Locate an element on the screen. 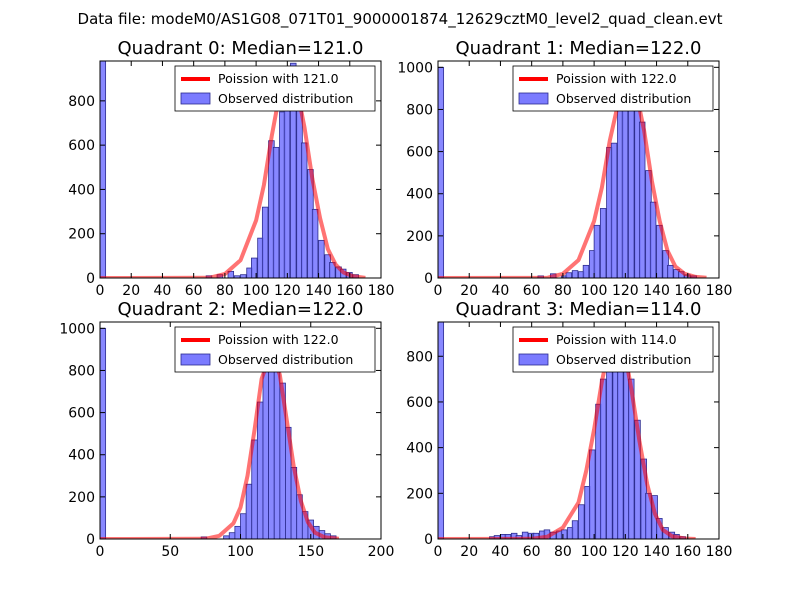 The width and height of the screenshot is (800, 600). subplot-title: Quadrant 0: Median=121.0 is located at coordinates (241, 48).